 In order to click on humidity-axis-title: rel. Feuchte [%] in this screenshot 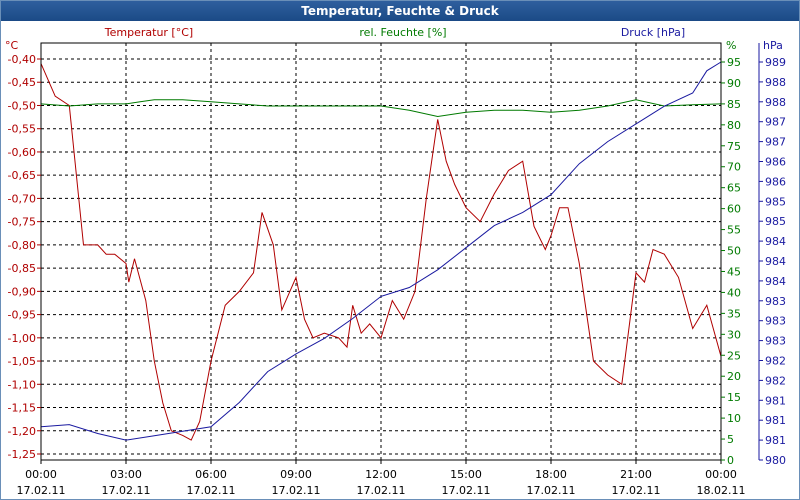, I will do `click(402, 32)`.